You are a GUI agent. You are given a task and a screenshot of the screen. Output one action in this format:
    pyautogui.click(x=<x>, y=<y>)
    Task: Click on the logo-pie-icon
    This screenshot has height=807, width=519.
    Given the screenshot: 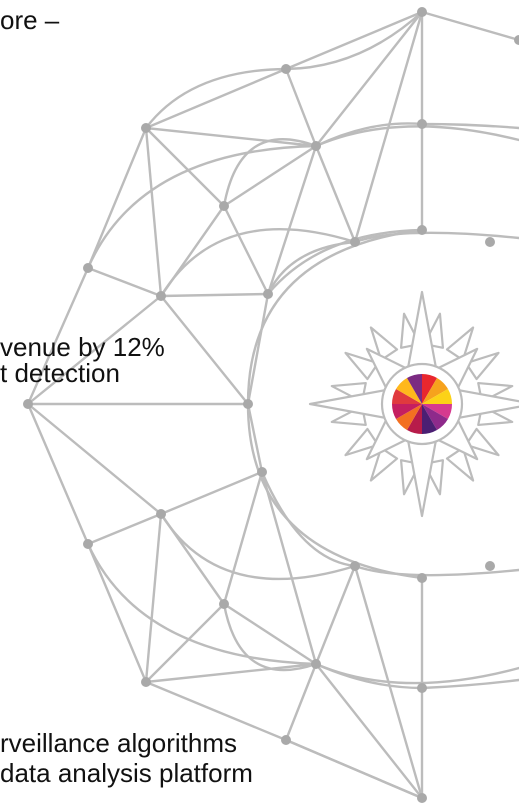 What is the action you would take?
    pyautogui.click(x=422, y=404)
    